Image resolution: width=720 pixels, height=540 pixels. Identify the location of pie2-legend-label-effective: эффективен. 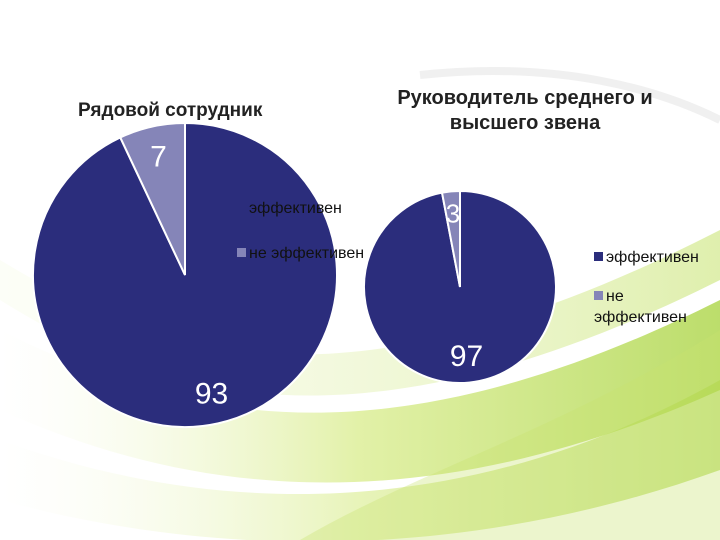
(652, 257).